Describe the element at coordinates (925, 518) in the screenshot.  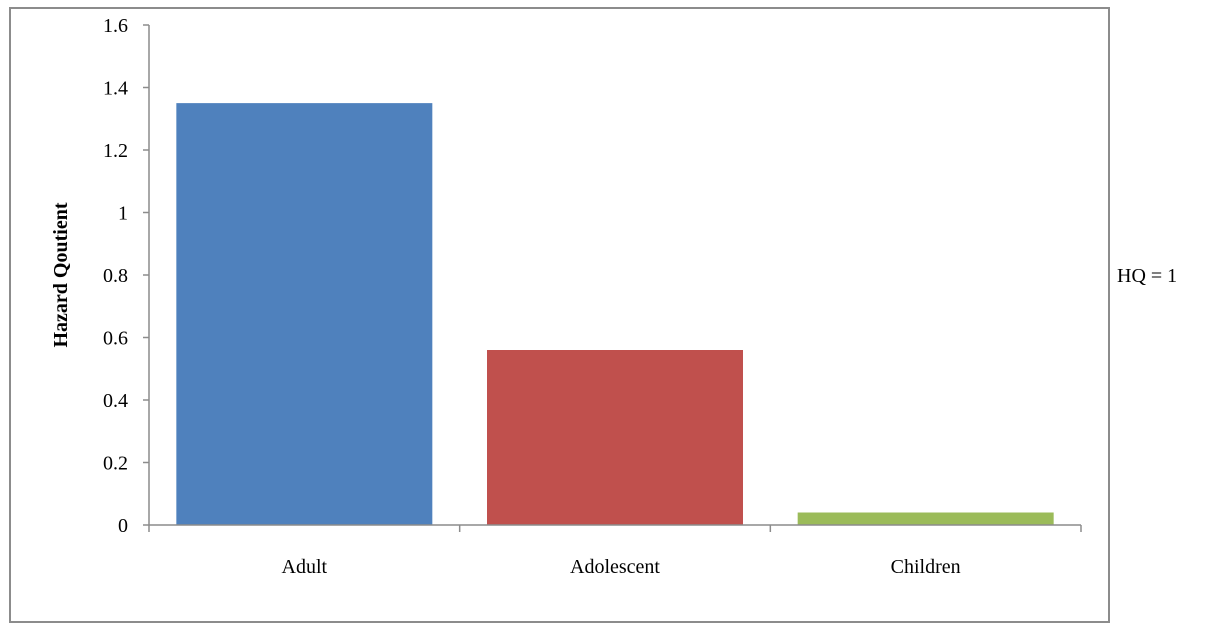
I see `bar-children` at that location.